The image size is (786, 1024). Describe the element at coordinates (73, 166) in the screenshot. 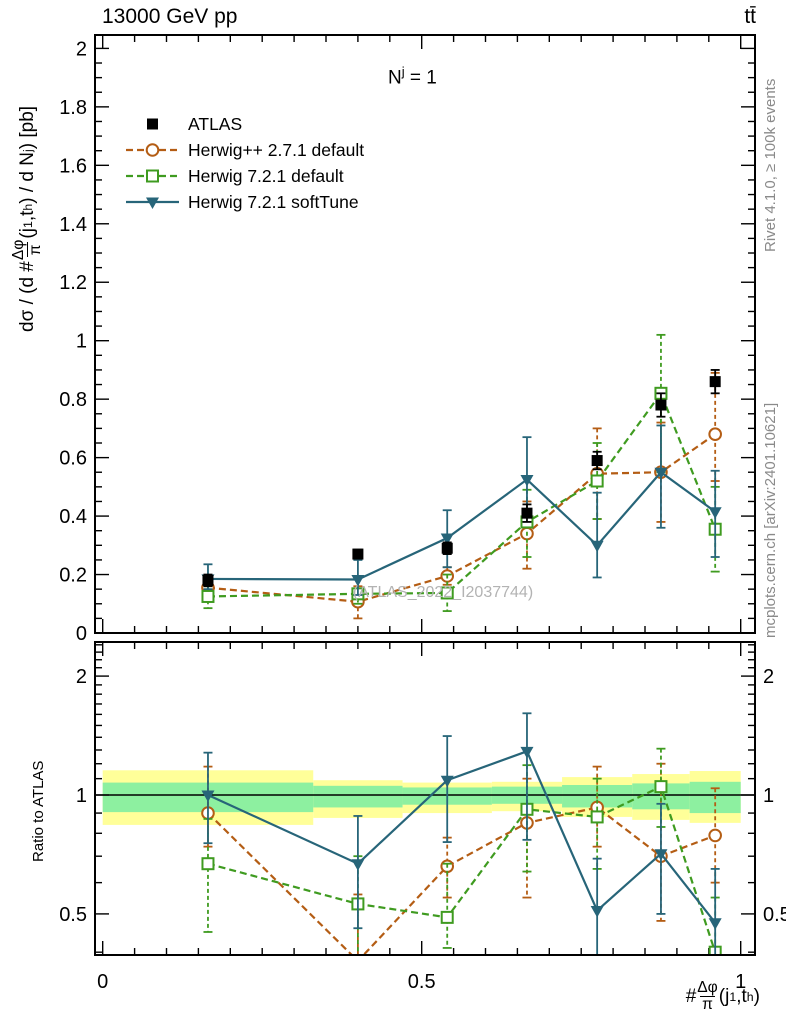

I see `svg-text: 1.6` at that location.